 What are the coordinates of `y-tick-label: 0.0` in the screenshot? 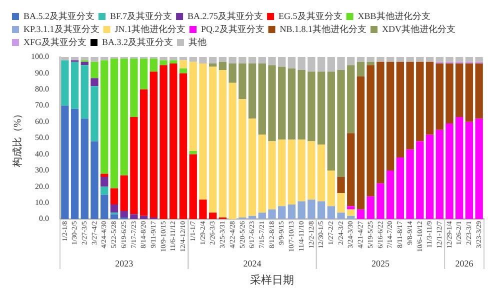 It's located at (44, 219).